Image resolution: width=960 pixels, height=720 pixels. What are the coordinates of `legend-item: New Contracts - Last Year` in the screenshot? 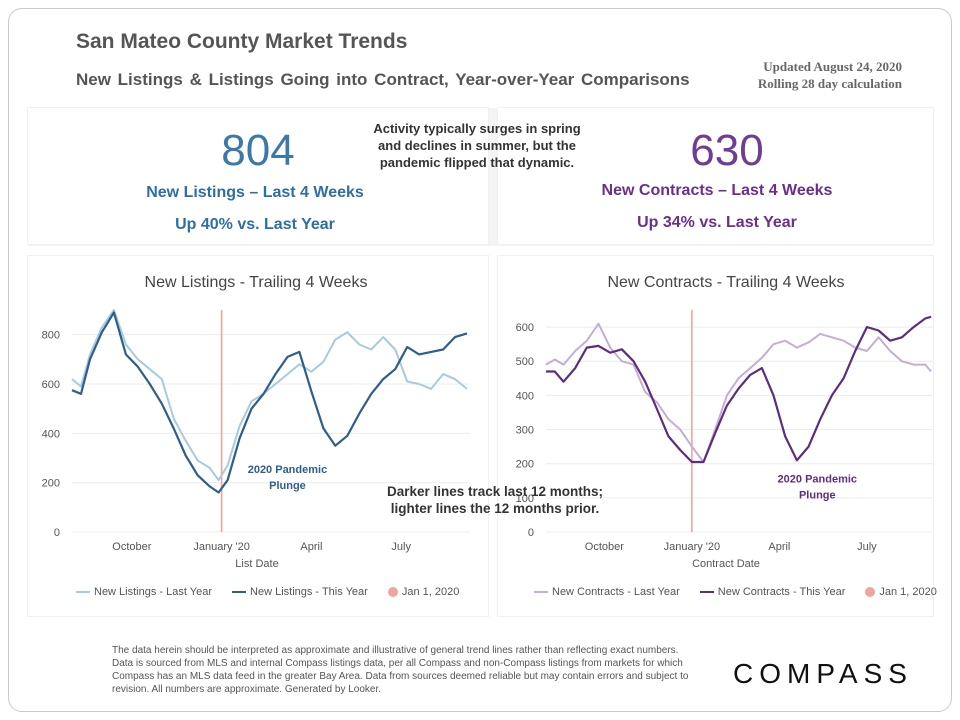 It's located at (607, 592).